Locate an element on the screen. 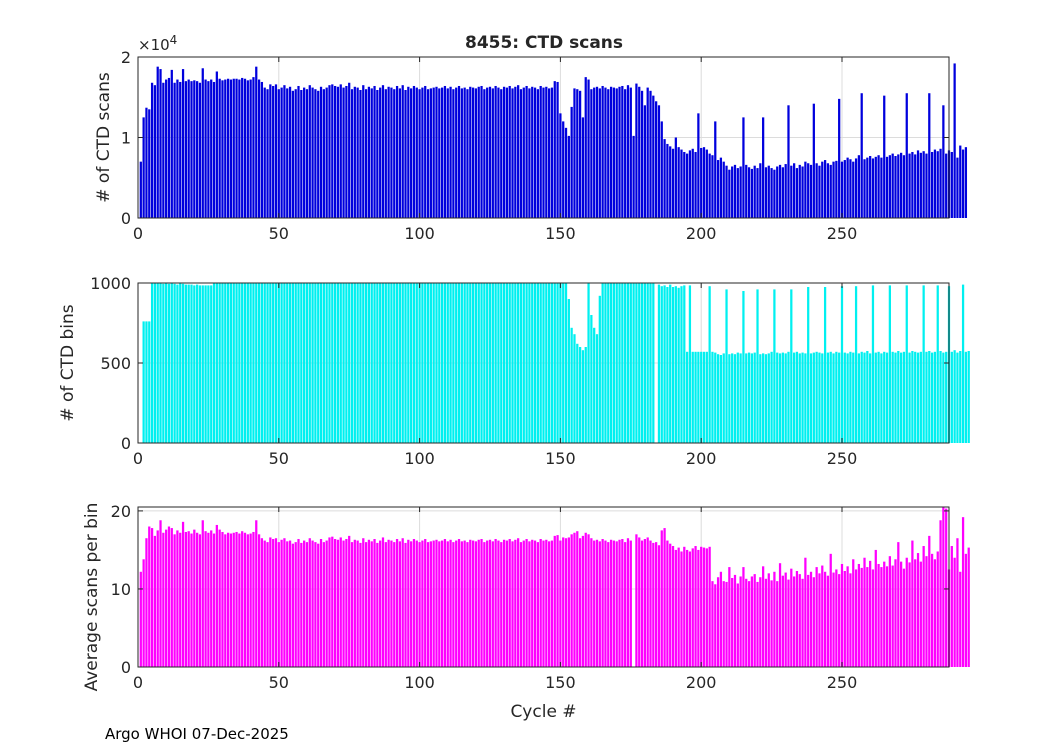 The width and height of the screenshot is (1050, 750). avg-xtick-label: 0 is located at coordinates (138, 682).